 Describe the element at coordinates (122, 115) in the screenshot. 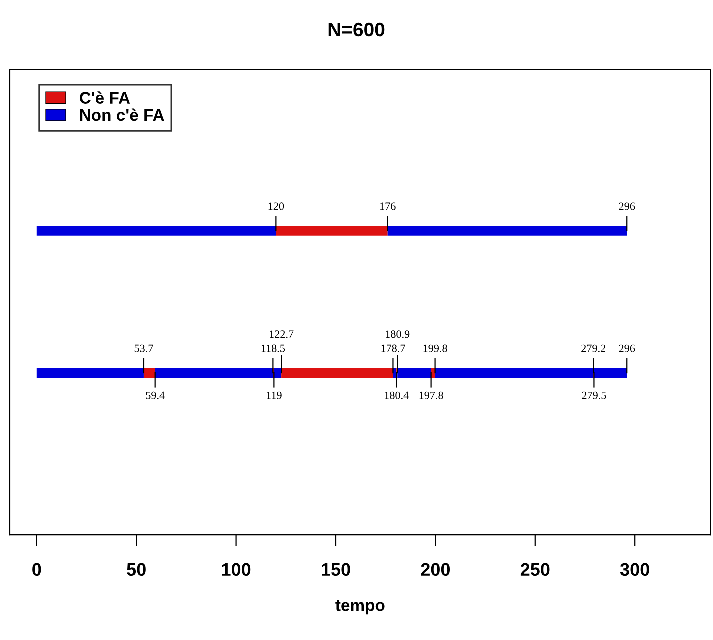

I see `legend-label: Non c'è FA` at that location.